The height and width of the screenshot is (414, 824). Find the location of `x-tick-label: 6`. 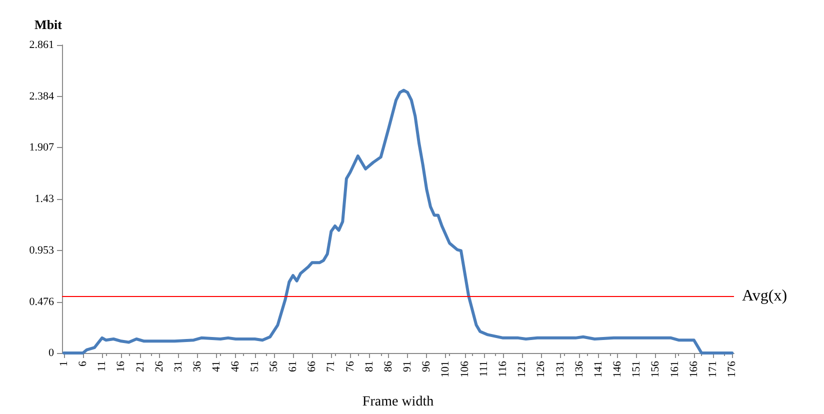

x-tick-label: 6 is located at coordinates (83, 363).